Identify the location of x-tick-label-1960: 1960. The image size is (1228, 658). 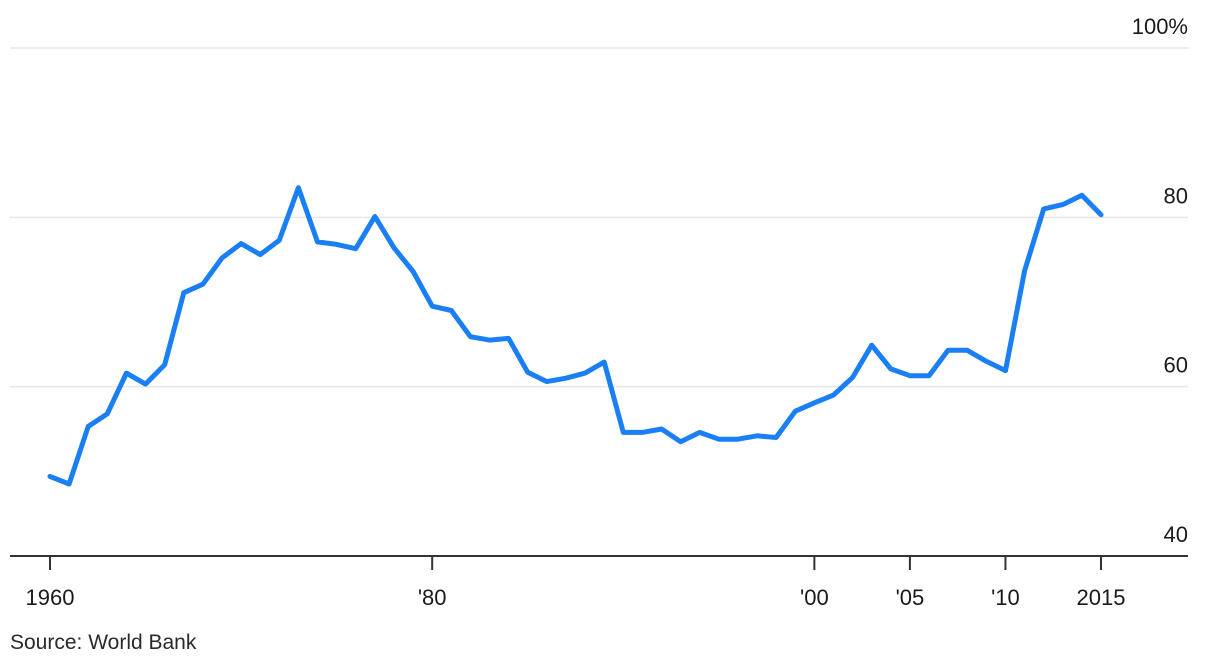
(50, 597).